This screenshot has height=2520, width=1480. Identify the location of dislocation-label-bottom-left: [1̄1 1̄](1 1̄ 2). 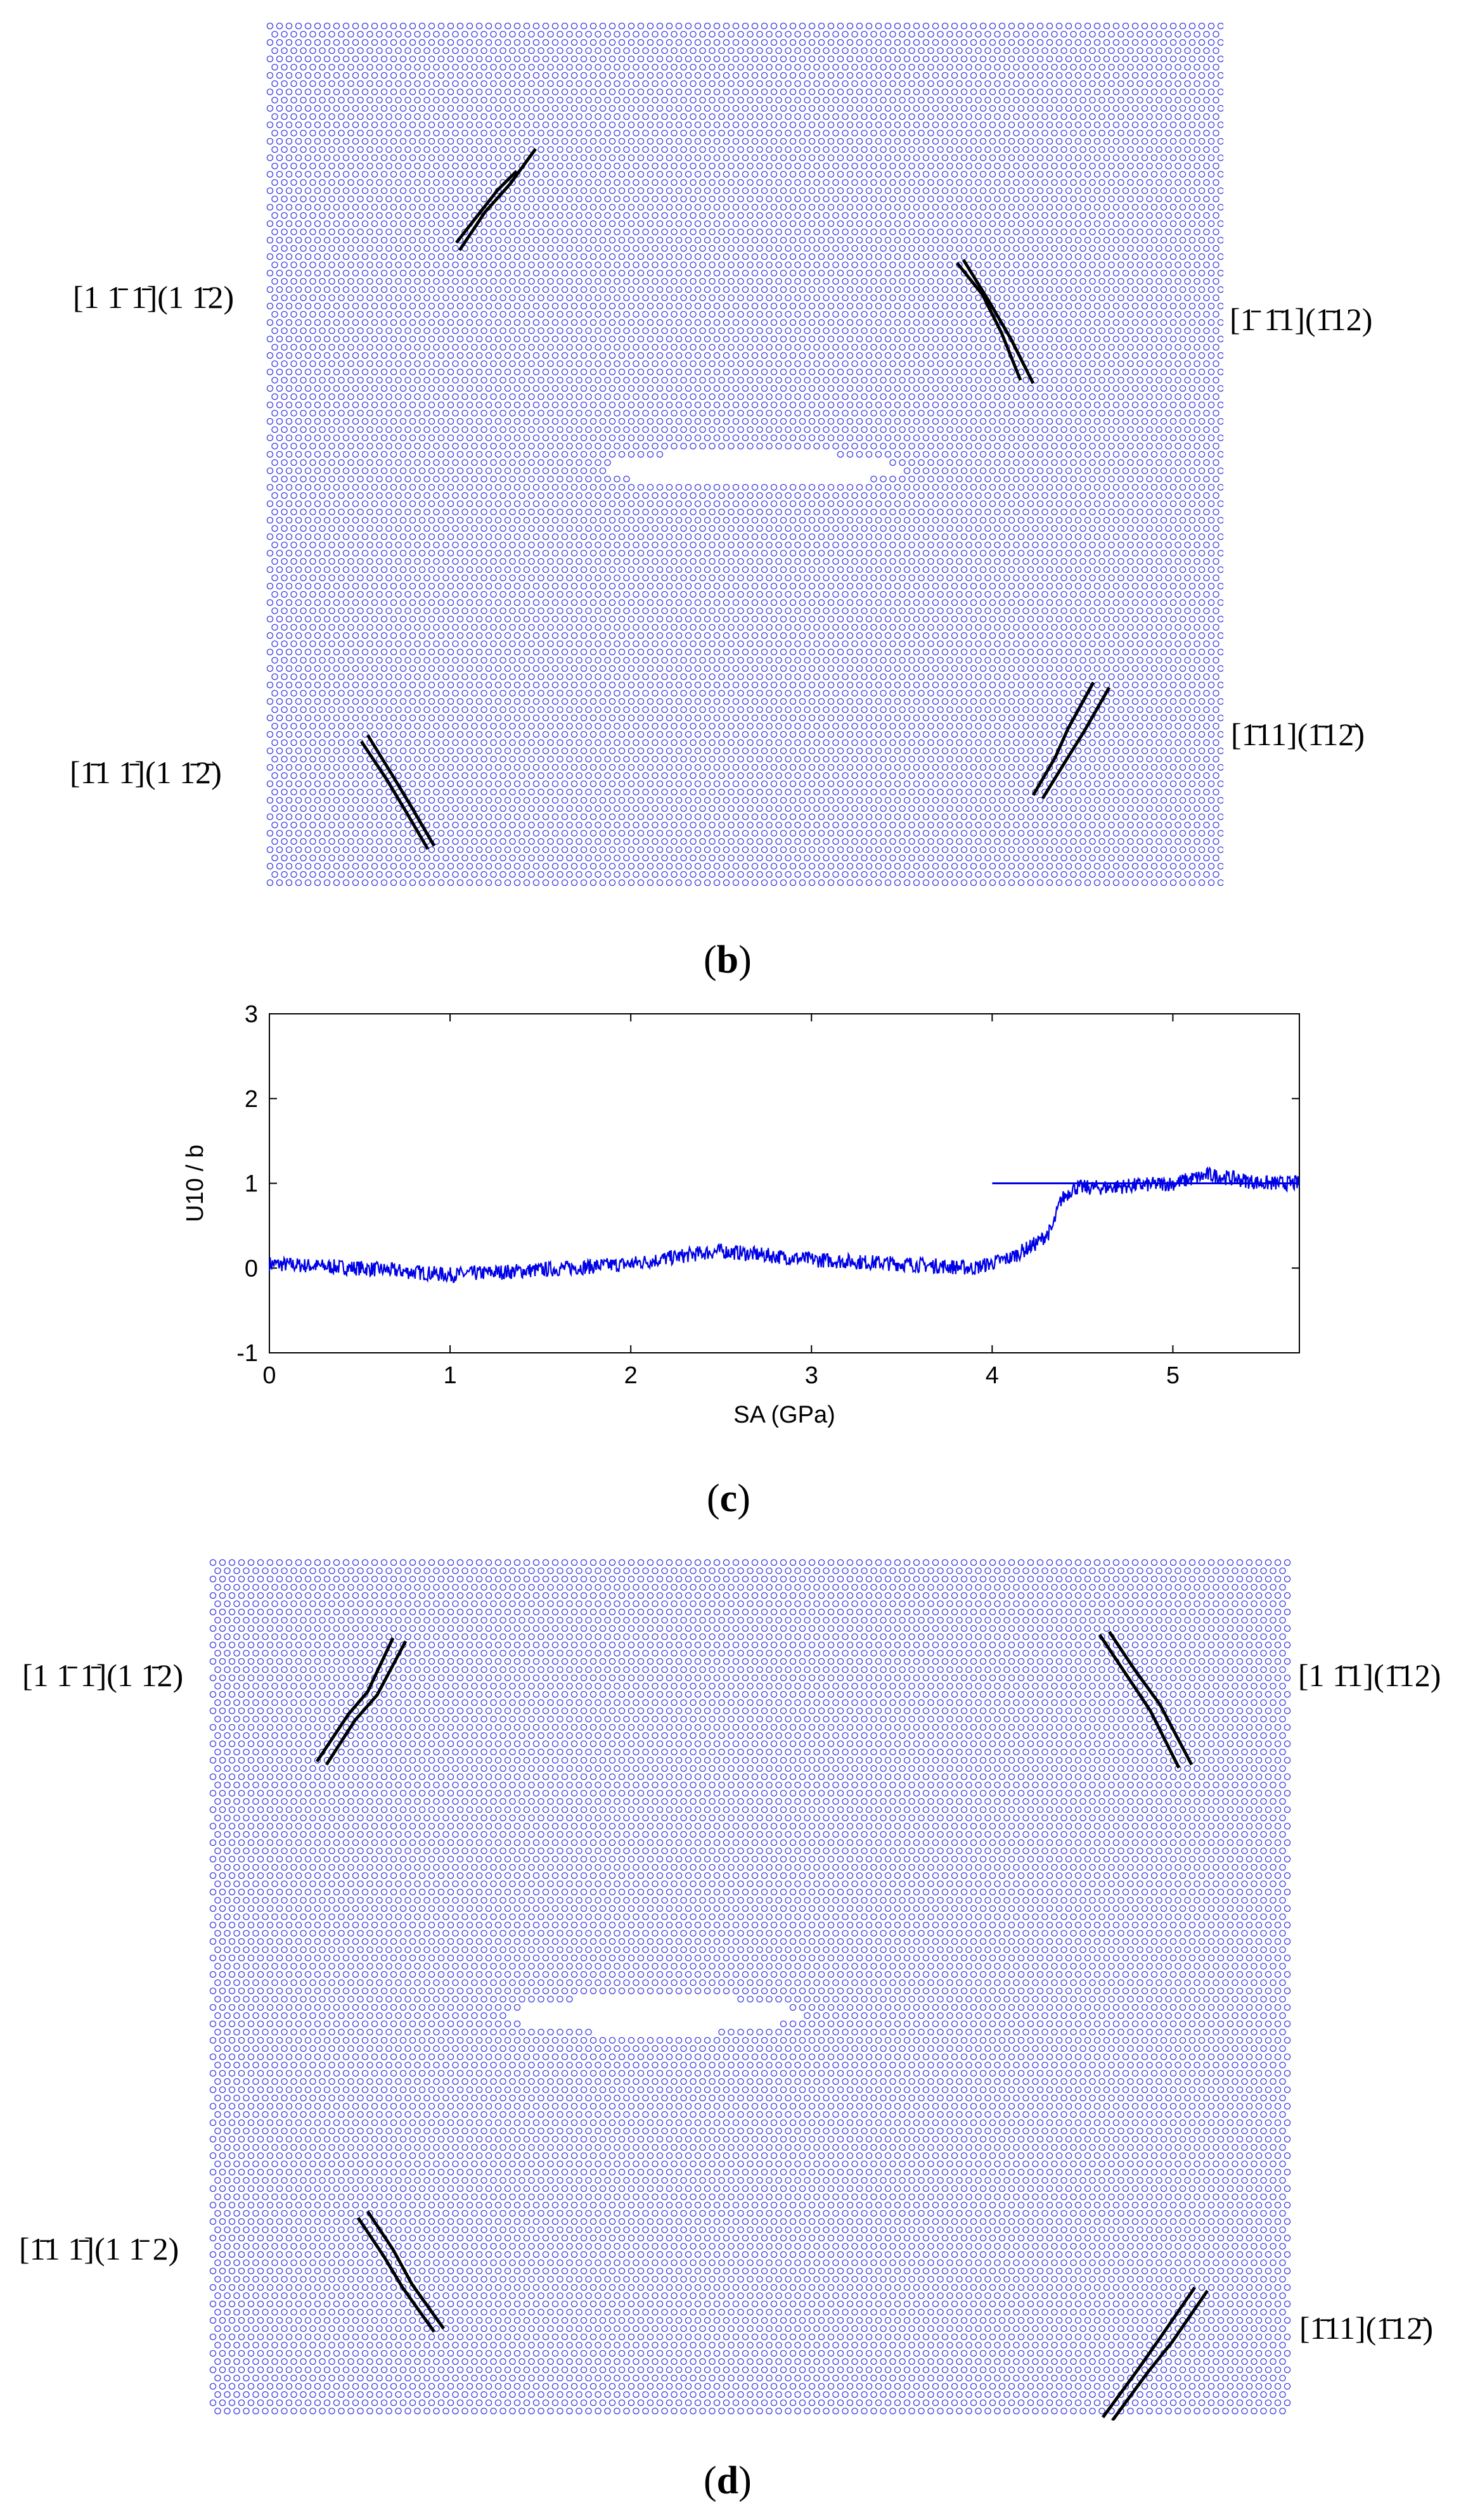
(99, 2248).